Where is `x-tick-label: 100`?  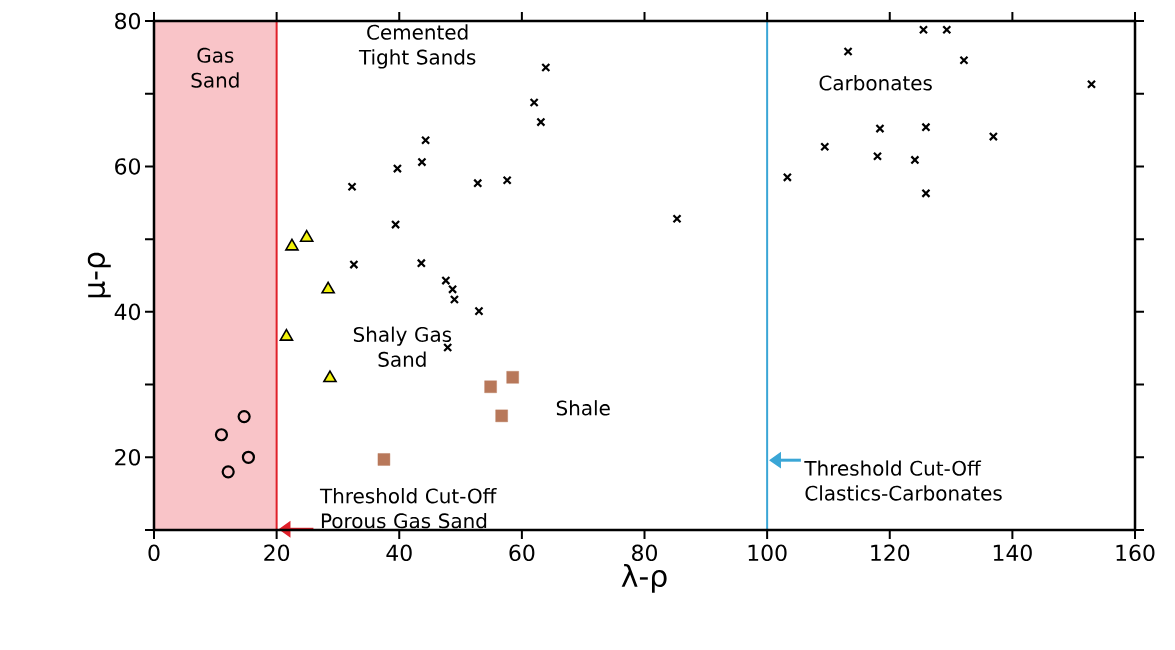
x-tick-label: 100 is located at coordinates (767, 553).